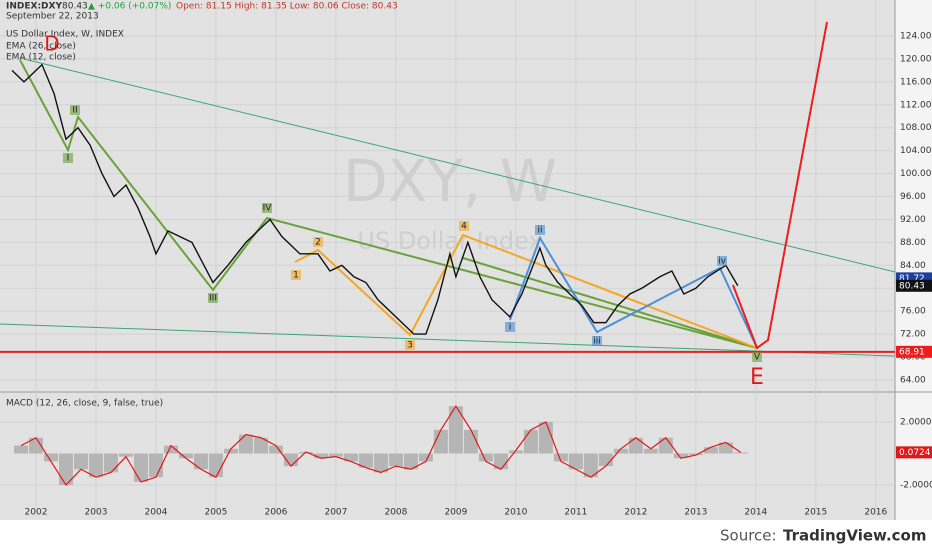 Image resolution: width=932 pixels, height=554 pixels. I want to click on y-tick-label: 104.00, so click(916, 151).